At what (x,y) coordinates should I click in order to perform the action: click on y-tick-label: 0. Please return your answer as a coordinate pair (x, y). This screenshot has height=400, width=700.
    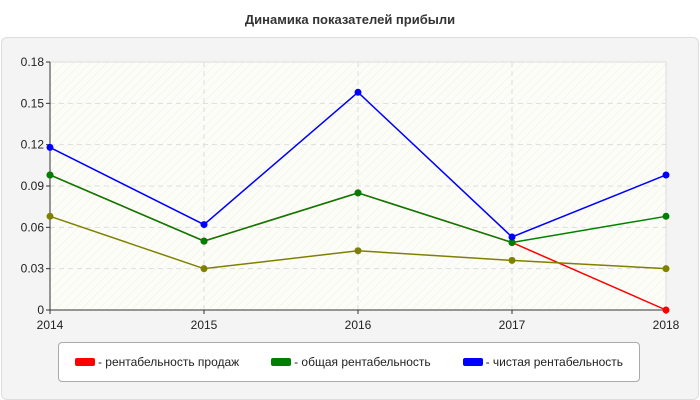
    Looking at the image, I should click on (40, 310).